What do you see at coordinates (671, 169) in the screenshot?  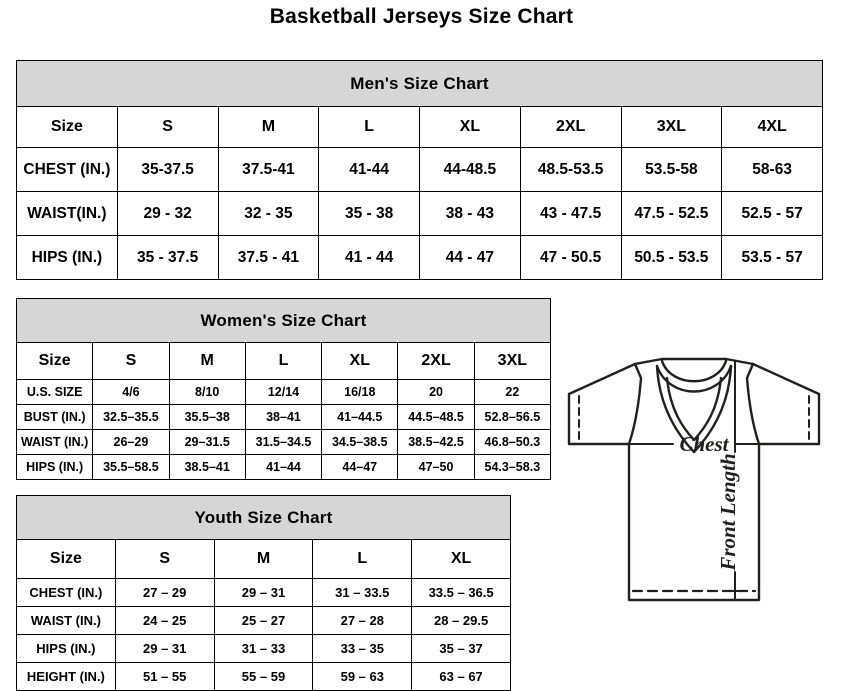 I see `mens-chest-3xl: 53.5-58` at bounding box center [671, 169].